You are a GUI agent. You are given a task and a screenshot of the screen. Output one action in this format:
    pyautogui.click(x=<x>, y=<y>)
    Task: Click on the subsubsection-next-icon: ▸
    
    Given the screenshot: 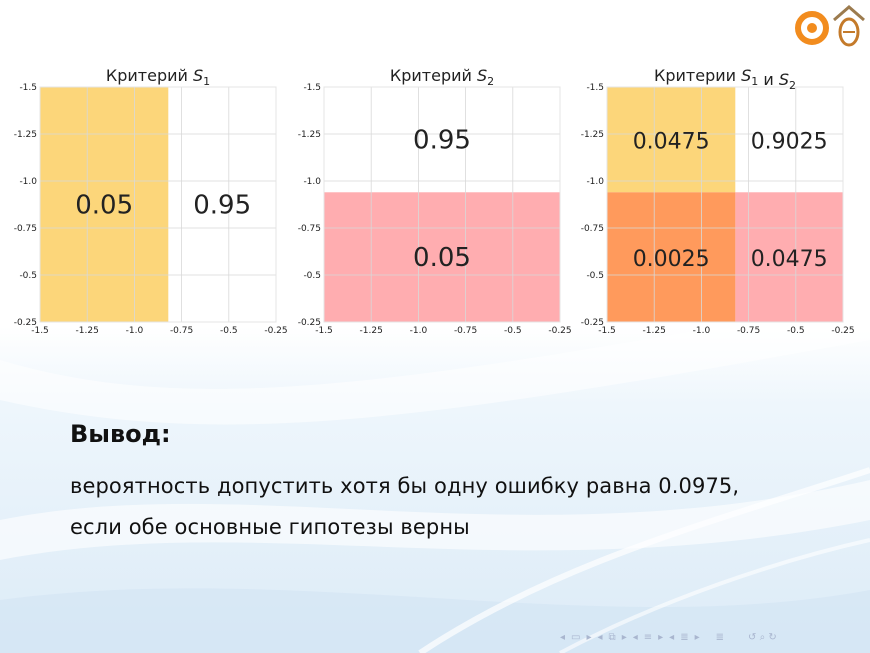 What is the action you would take?
    pyautogui.click(x=697, y=637)
    